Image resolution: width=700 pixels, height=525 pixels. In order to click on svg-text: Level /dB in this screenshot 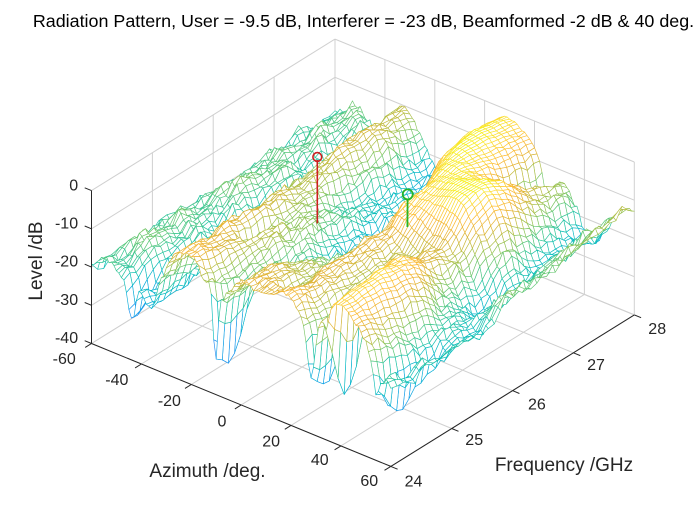, I will do `click(36, 260)`.